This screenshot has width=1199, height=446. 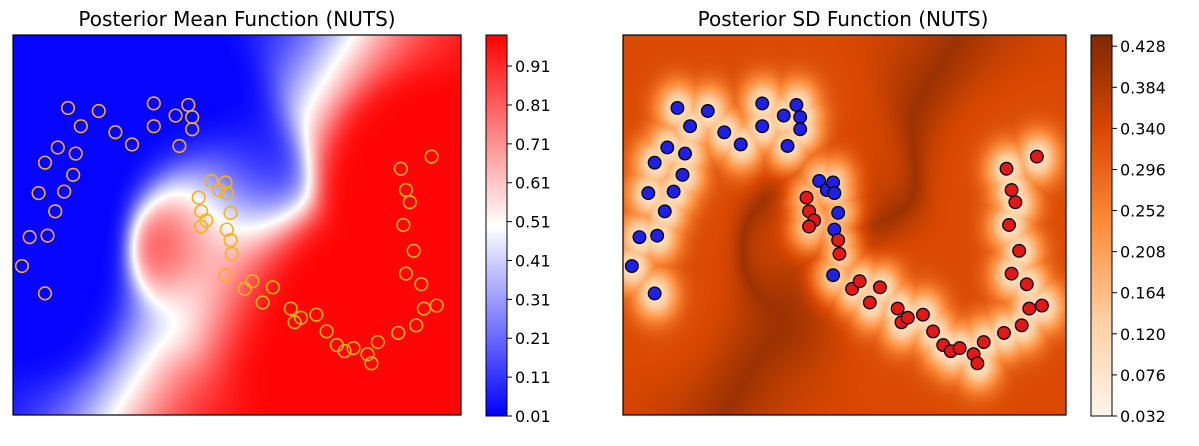 What do you see at coordinates (533, 222) in the screenshot?
I see `mean-colorbar-tick-label-5: 0.51` at bounding box center [533, 222].